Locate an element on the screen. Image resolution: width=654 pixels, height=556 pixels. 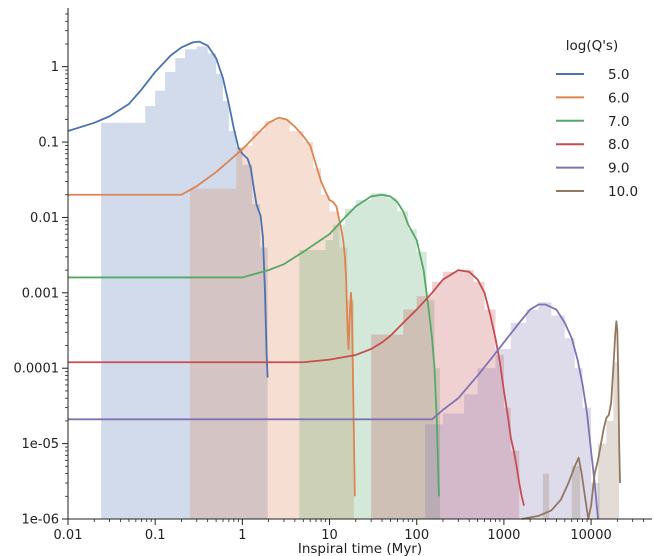
y-tick-label-2: 0.0001 is located at coordinates (37, 369).